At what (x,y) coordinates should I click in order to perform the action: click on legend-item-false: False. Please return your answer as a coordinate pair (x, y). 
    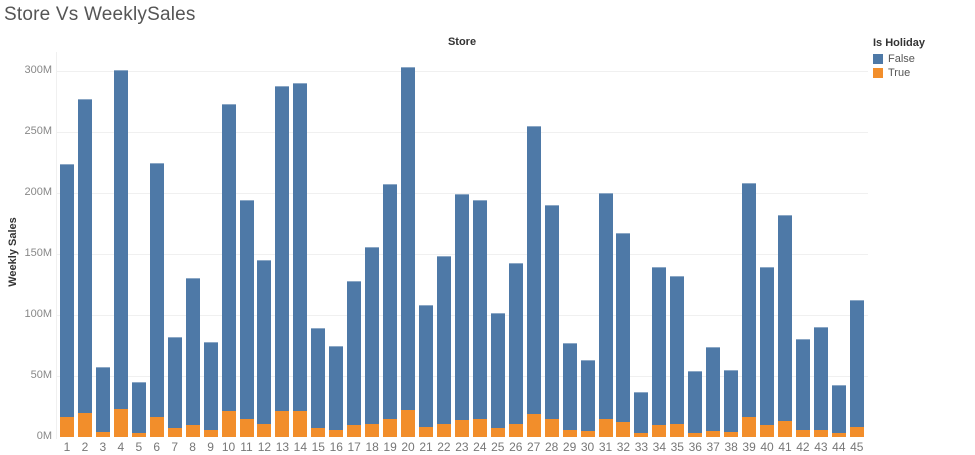
    Looking at the image, I should click on (899, 59).